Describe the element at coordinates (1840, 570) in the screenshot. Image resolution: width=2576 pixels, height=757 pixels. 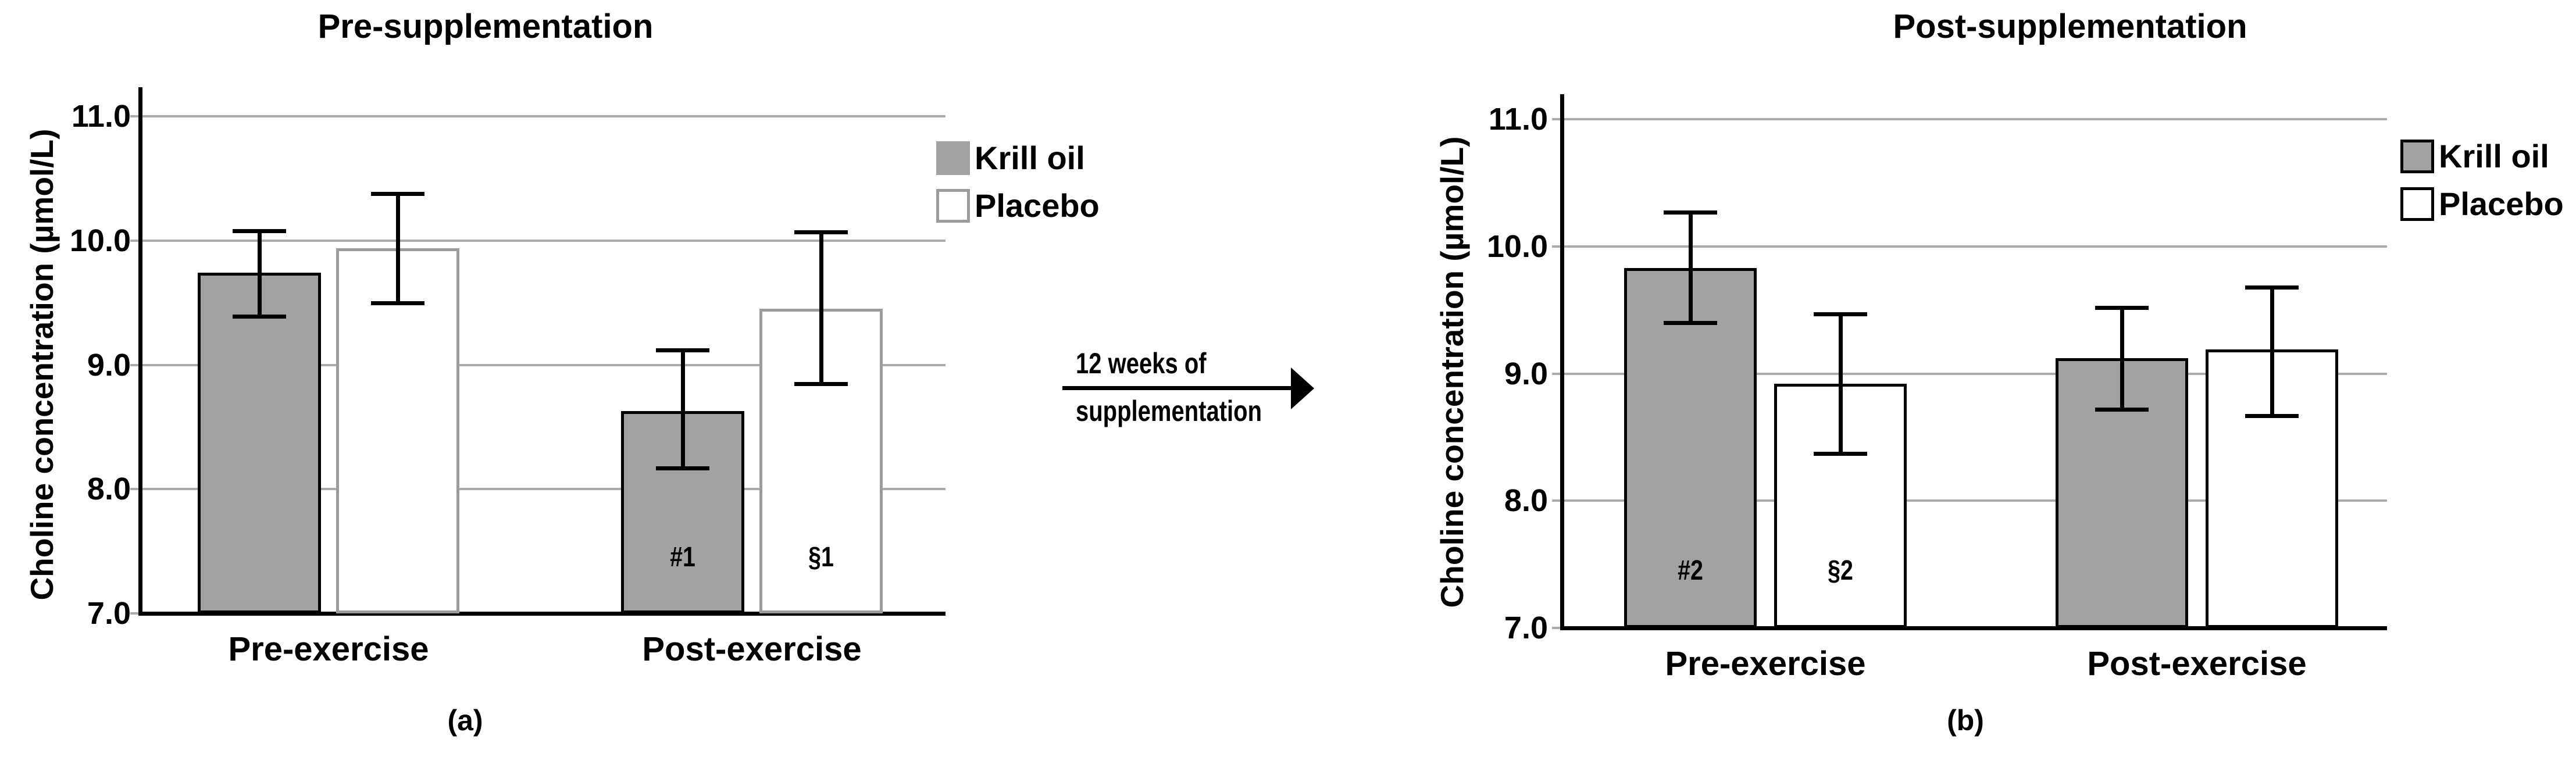
I see `bar-annotation: §2` at that location.